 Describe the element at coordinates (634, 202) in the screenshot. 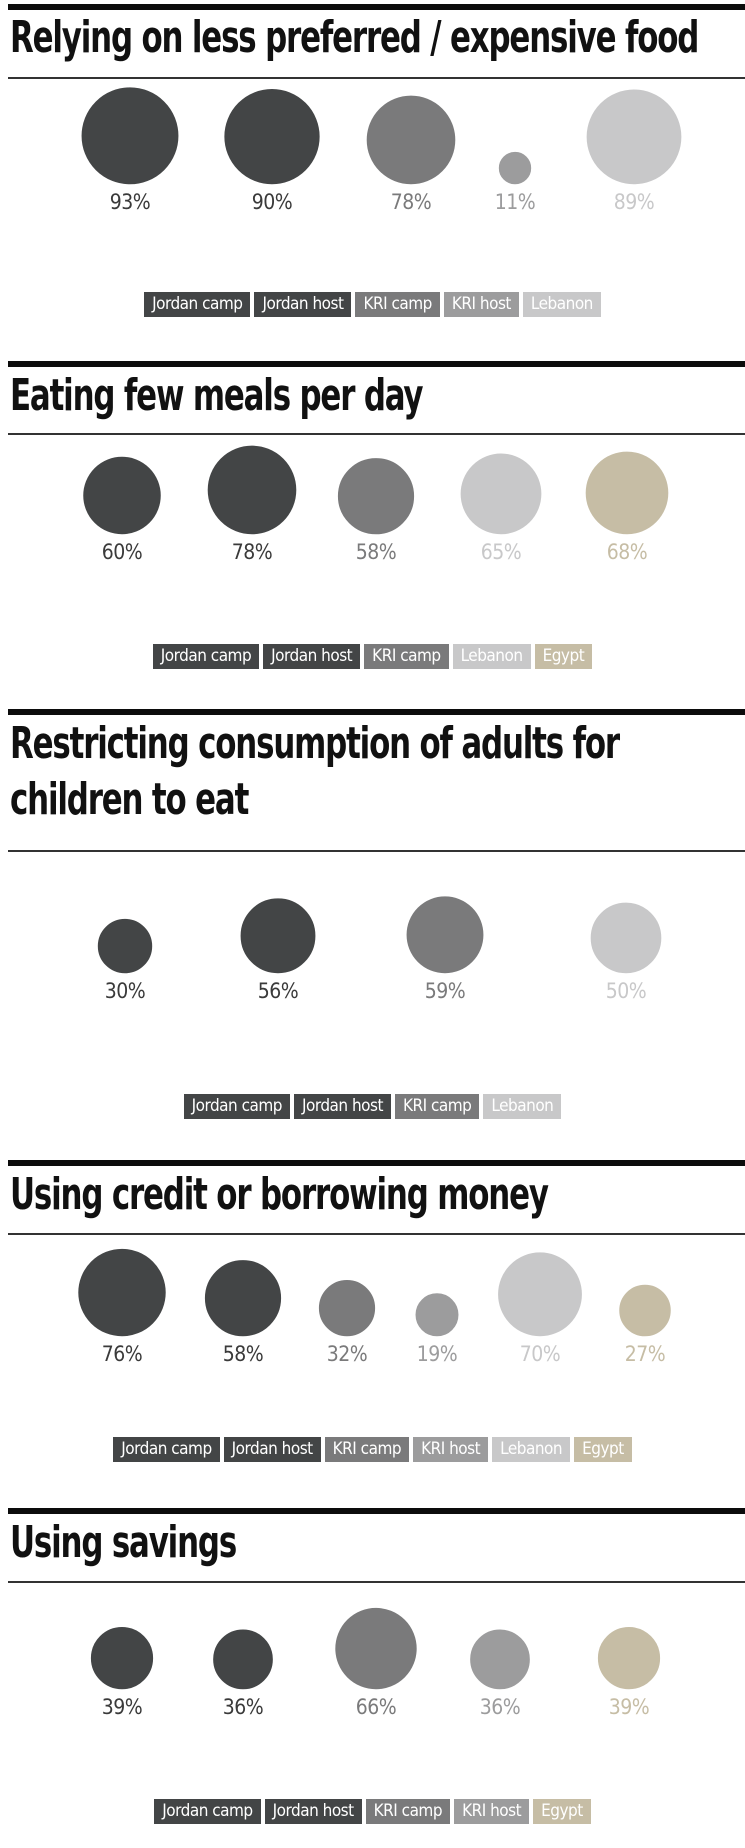

I see `value-label: 89%` at that location.